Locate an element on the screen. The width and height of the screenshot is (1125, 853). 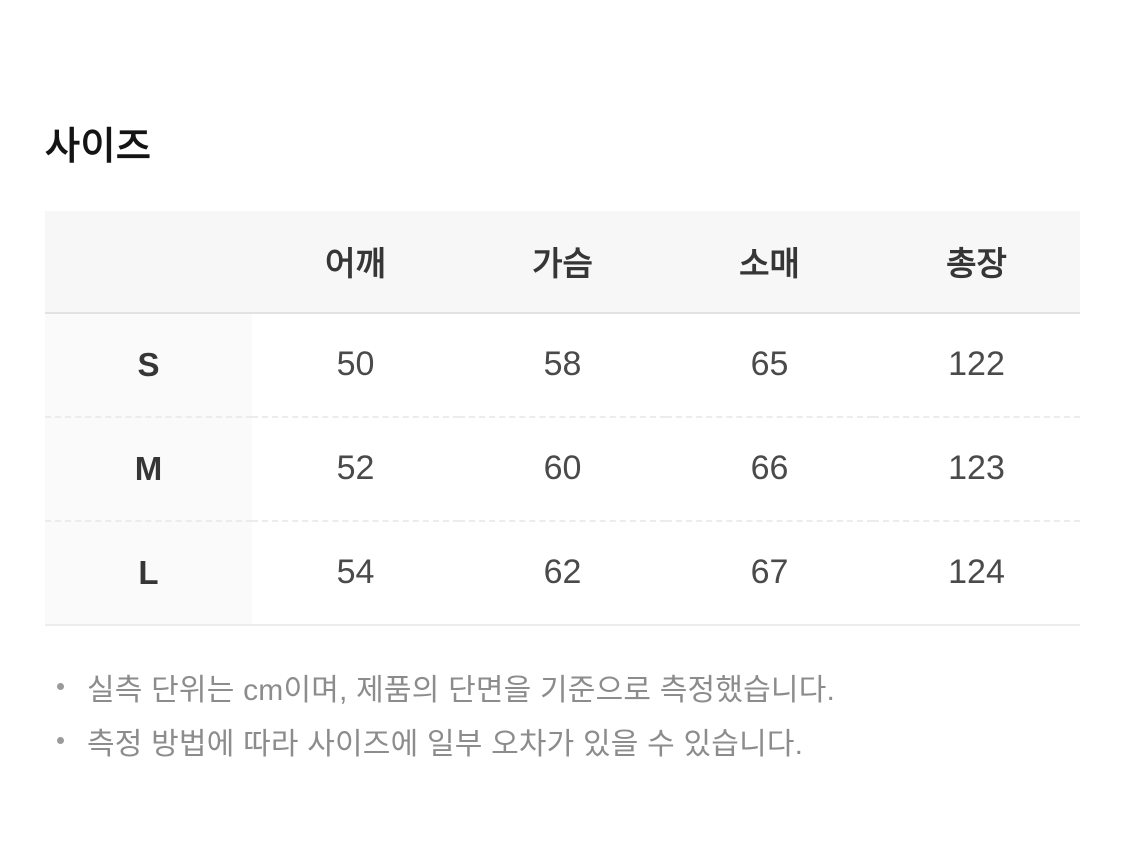
table-row-l: L 54 62 67 124 is located at coordinates (562, 572).